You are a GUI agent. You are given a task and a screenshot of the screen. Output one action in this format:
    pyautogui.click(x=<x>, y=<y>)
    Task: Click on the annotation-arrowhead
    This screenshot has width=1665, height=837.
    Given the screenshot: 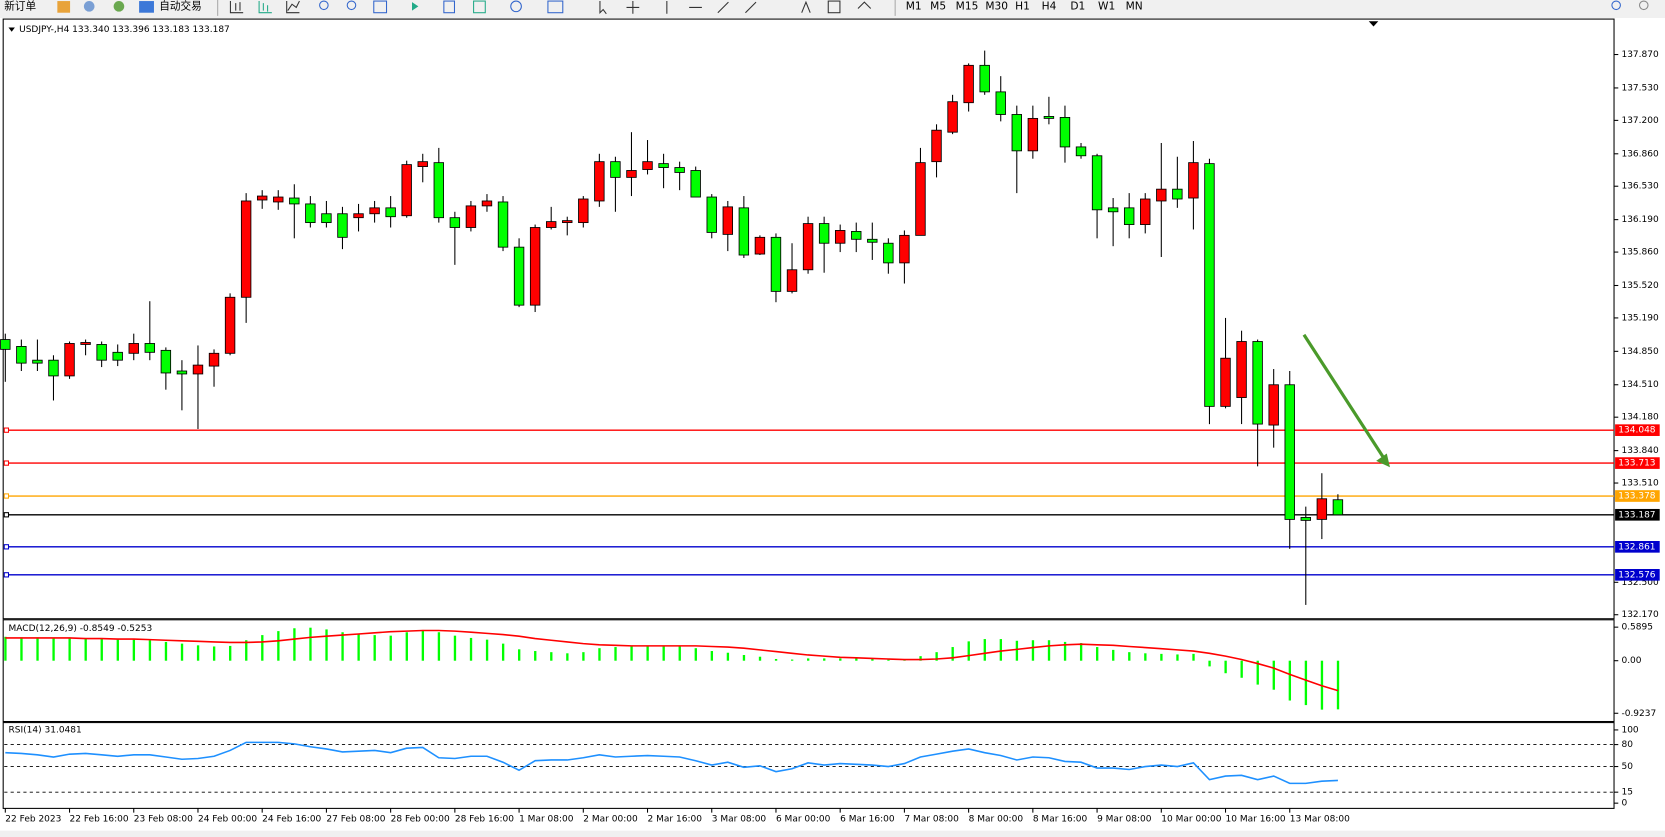 What is the action you would take?
    pyautogui.click(x=1383, y=460)
    